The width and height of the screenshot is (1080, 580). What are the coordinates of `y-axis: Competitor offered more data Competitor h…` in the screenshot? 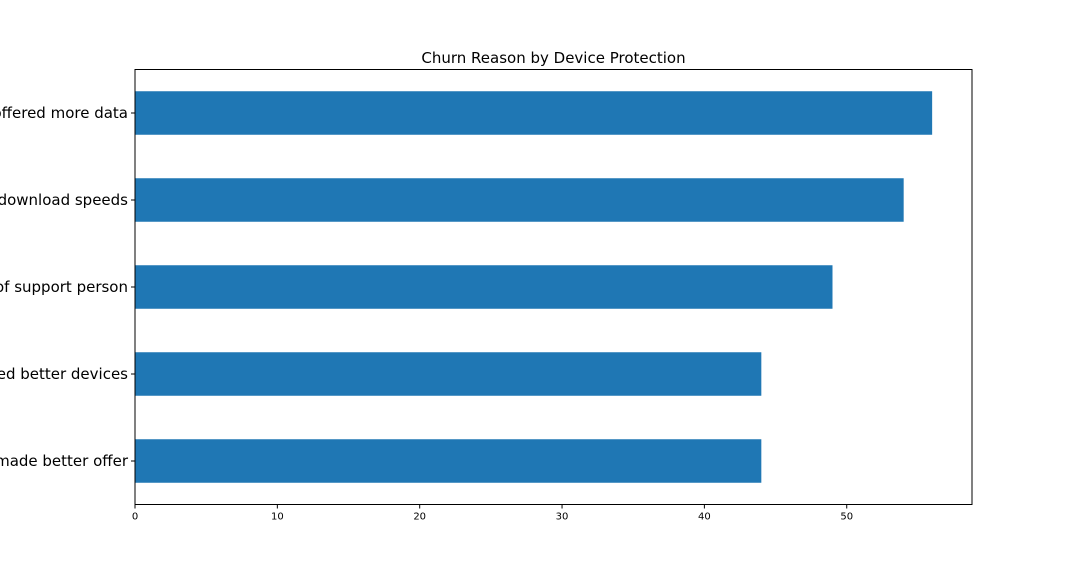 It's located at (67, 287).